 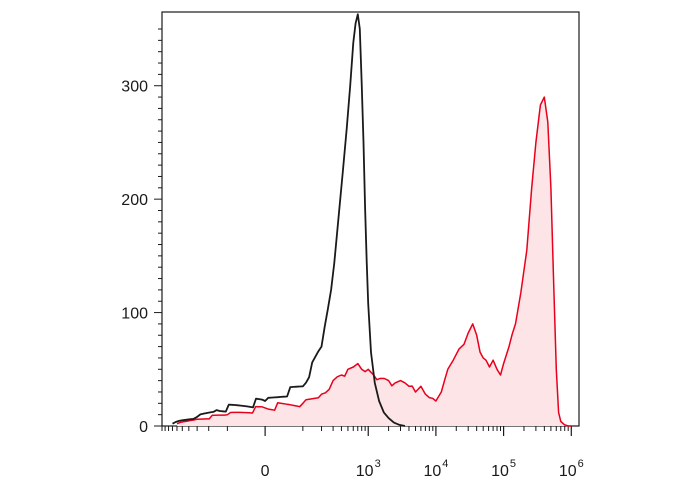 I want to click on x-axis: 0 10³ 10⁴ 10⁵ 10⁶, so click(x=372, y=453).